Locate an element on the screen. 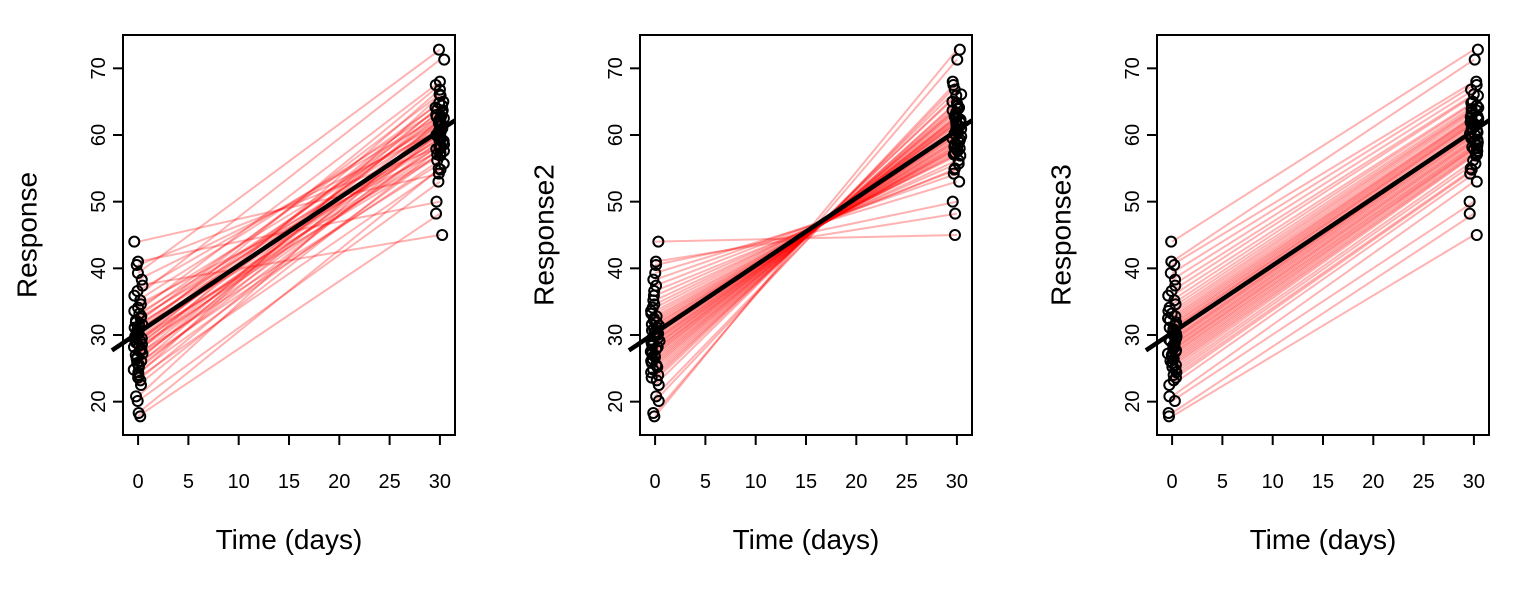 This screenshot has height=595, width=1524. mean-trend-line is located at coordinates (1317, 235).